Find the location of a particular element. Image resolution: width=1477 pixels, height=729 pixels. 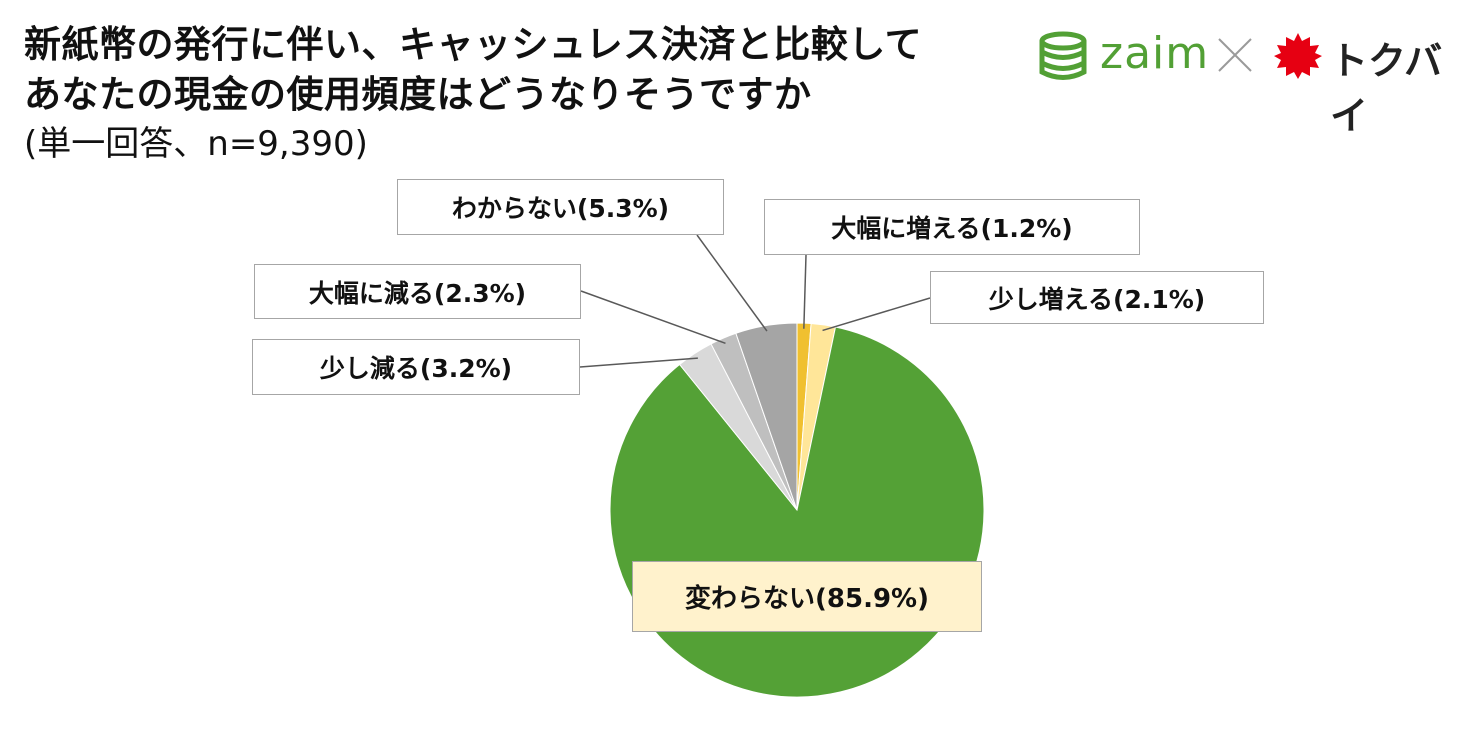

chart-subtitle: (単一回答、n=9,390) is located at coordinates (196, 144).